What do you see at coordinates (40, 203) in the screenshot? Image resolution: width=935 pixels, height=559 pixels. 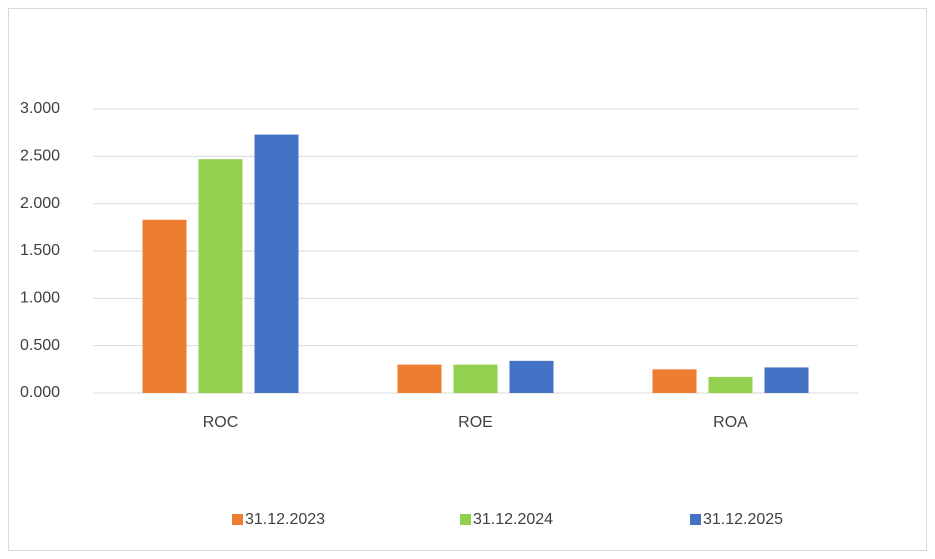 I see `y-tick-label: 2.000` at bounding box center [40, 203].